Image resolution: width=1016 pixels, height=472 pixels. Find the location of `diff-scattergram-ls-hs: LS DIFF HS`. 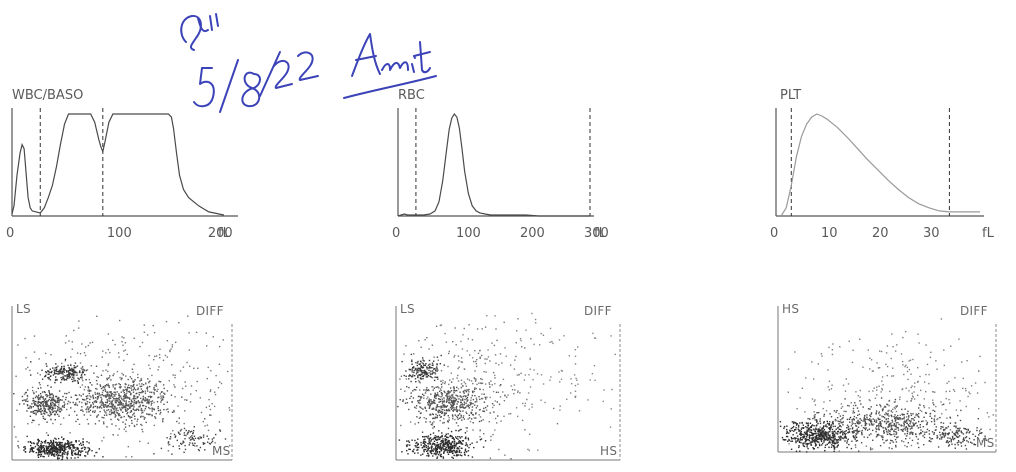

diff-scattergram-ls-hs: LS DIFF HS is located at coordinates (512, 383).